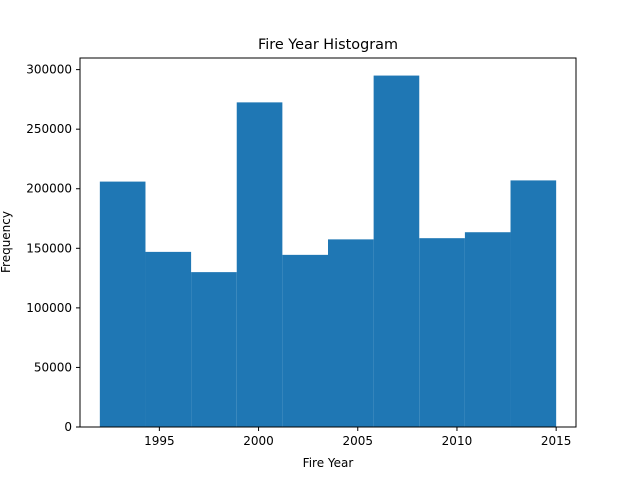 Image resolution: width=640 pixels, height=480 pixels. I want to click on y-tick-label: 50000, so click(53, 367).